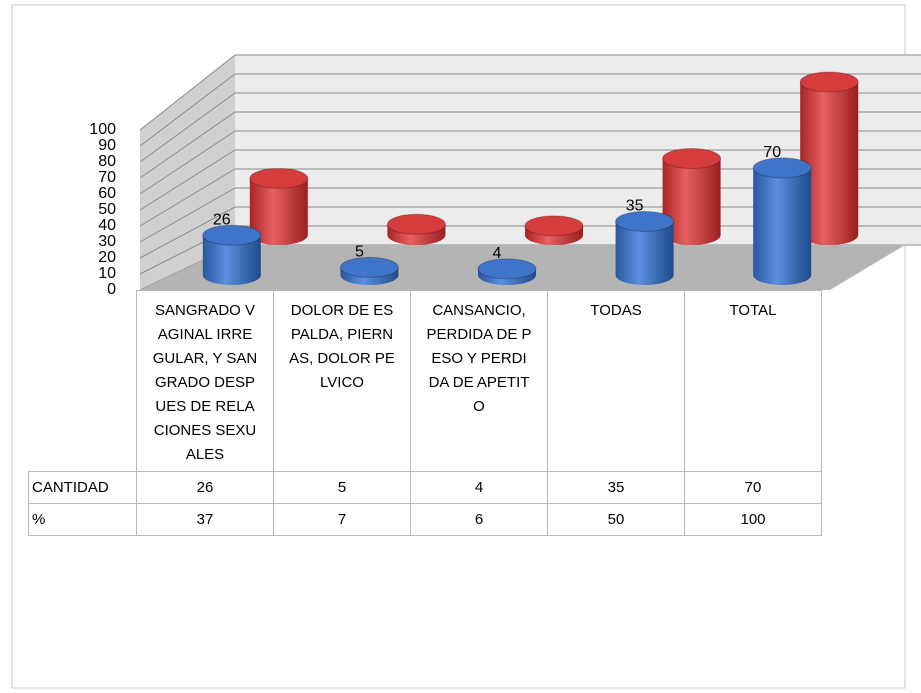  I want to click on y-tick-label: 70, so click(107, 177).